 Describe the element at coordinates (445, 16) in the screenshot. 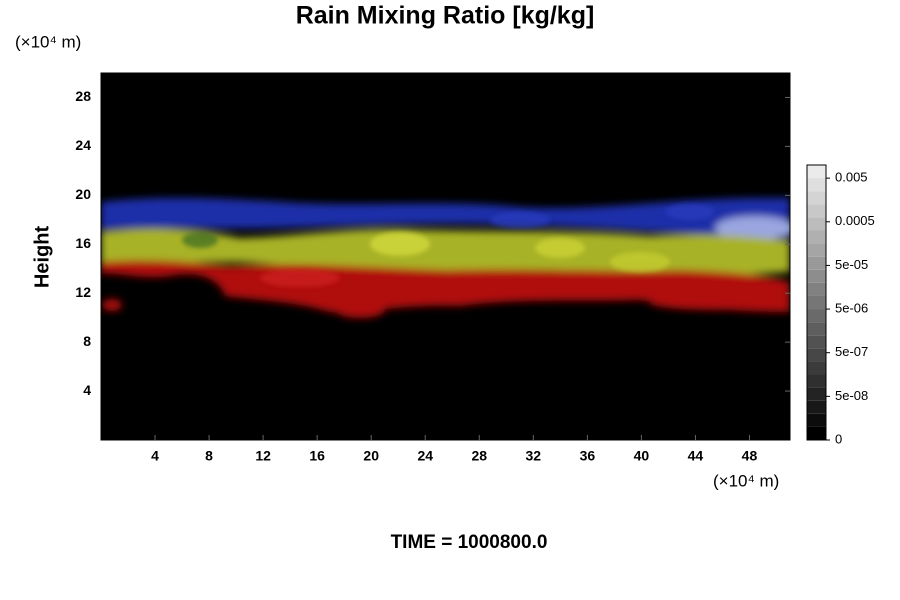

I see `chart-title: Rain Mixing Ratio [kg/kg]` at that location.